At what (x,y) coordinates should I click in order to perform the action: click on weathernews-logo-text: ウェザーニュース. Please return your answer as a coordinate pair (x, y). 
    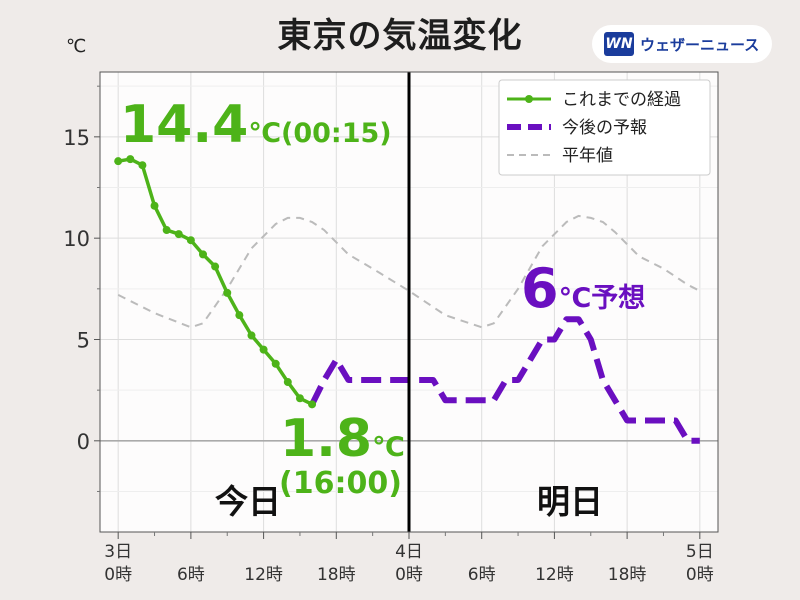
    Looking at the image, I should click on (700, 44).